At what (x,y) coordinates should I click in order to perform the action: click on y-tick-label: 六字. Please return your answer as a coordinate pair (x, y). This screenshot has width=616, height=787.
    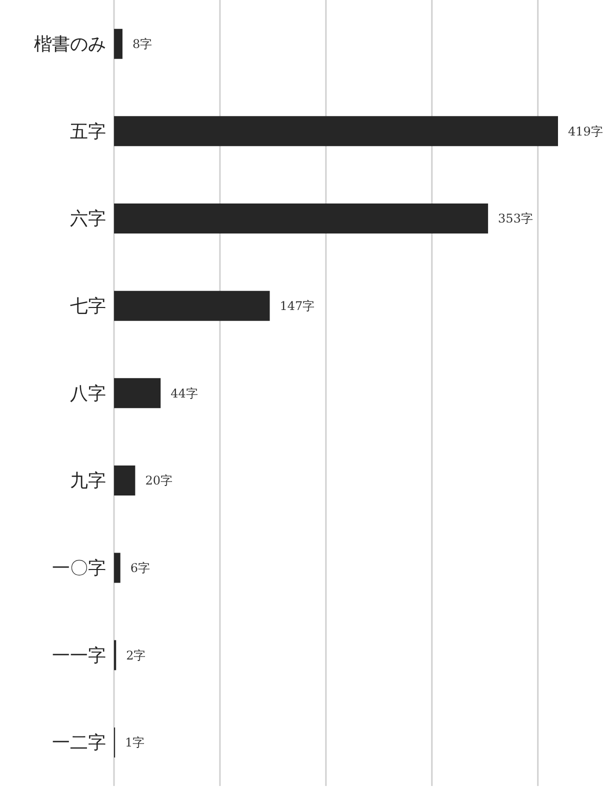
    Looking at the image, I should click on (88, 219).